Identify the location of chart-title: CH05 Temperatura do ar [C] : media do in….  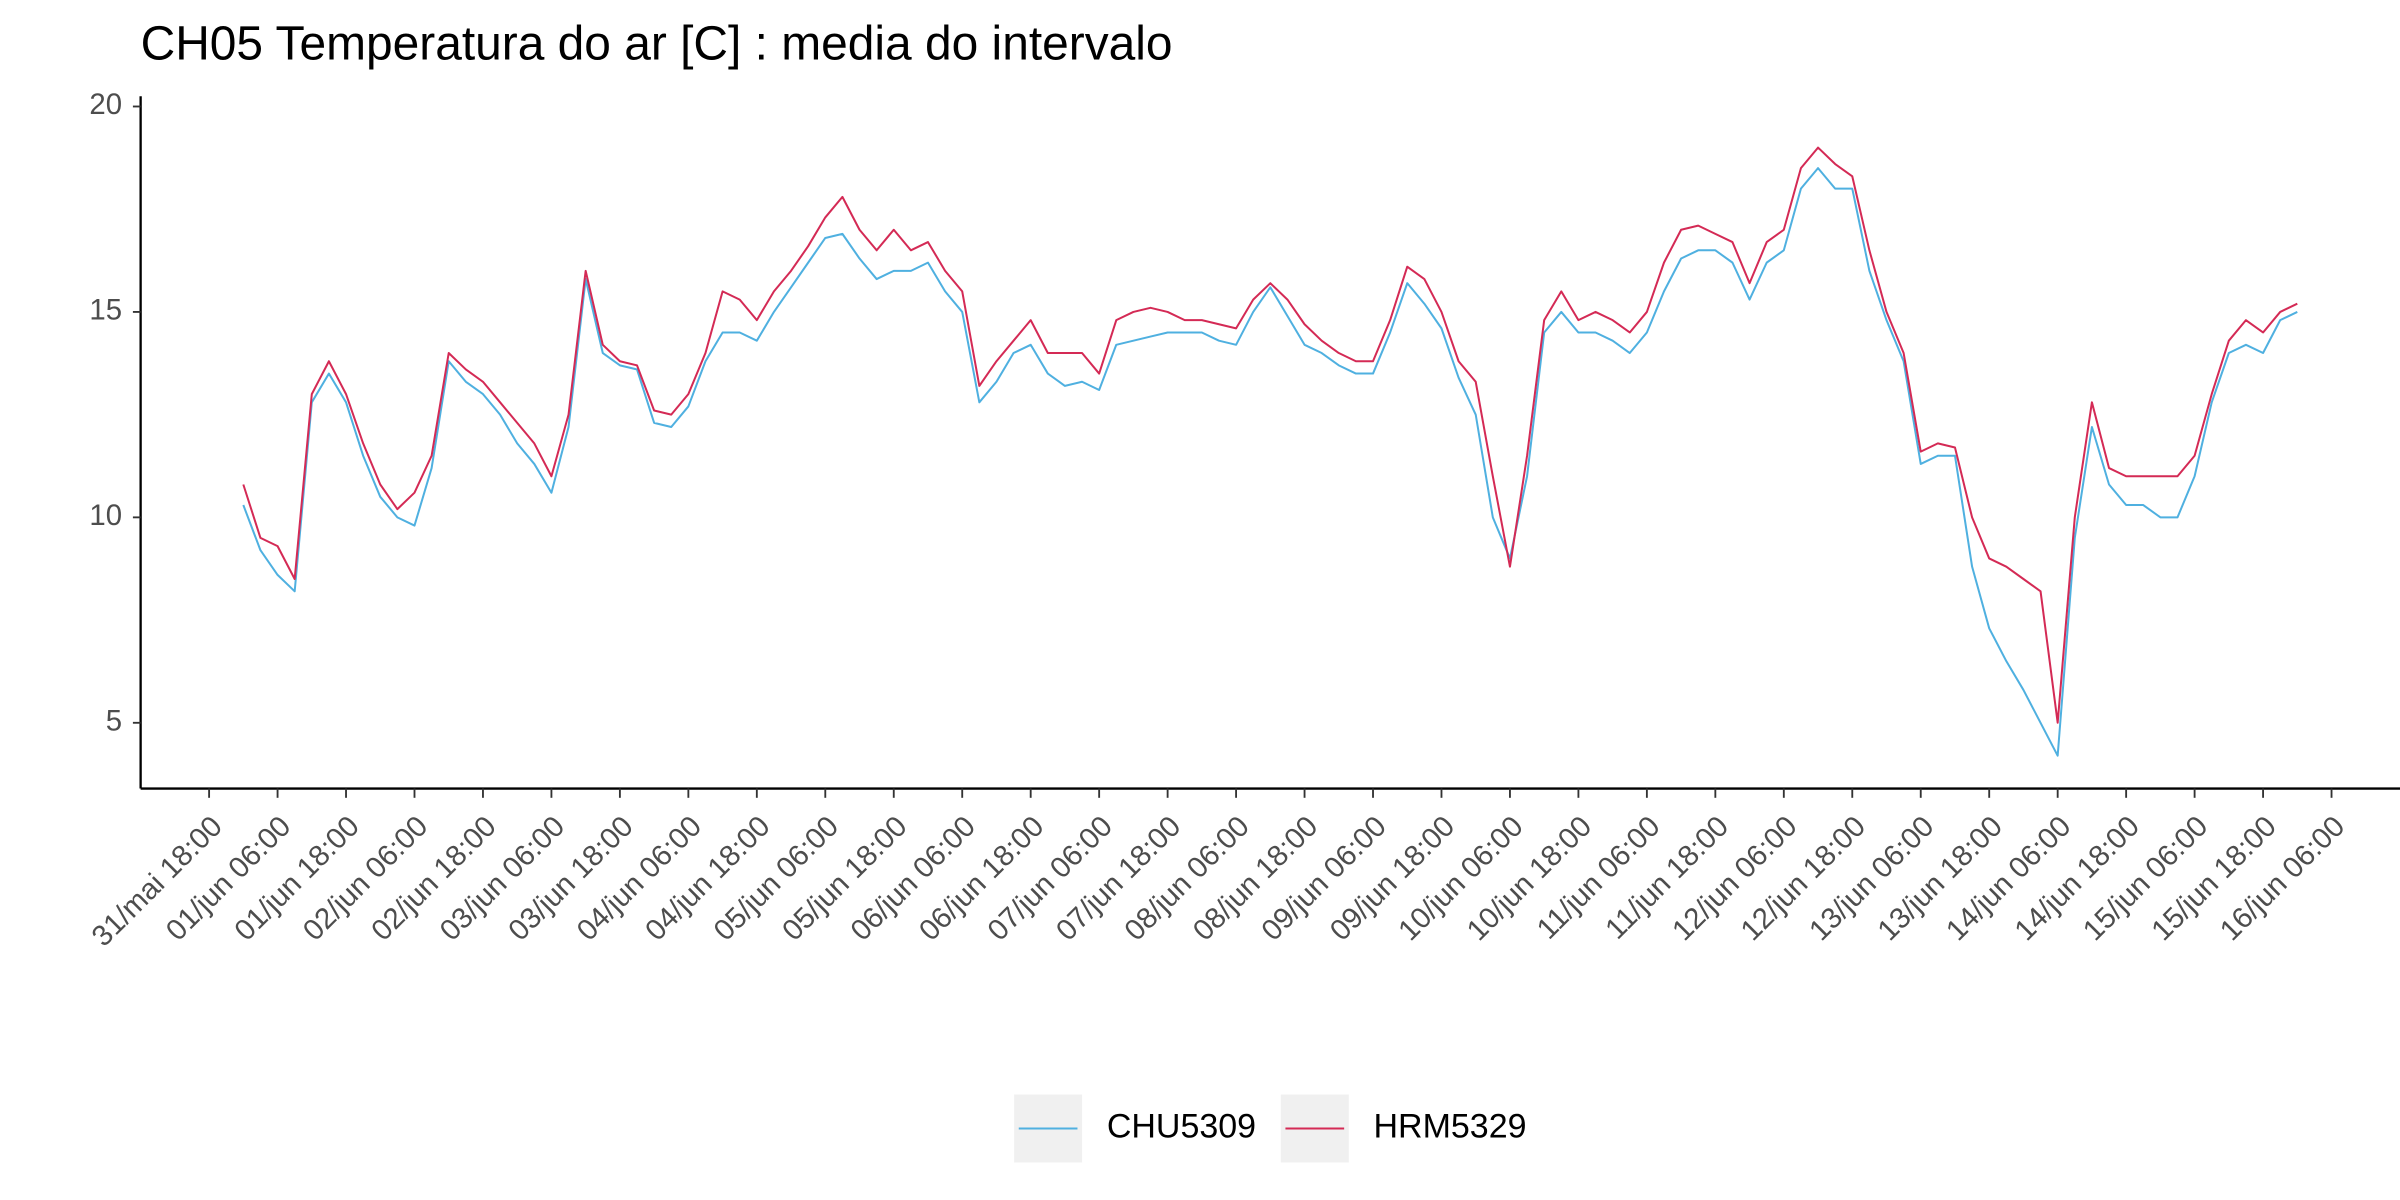
(657, 43).